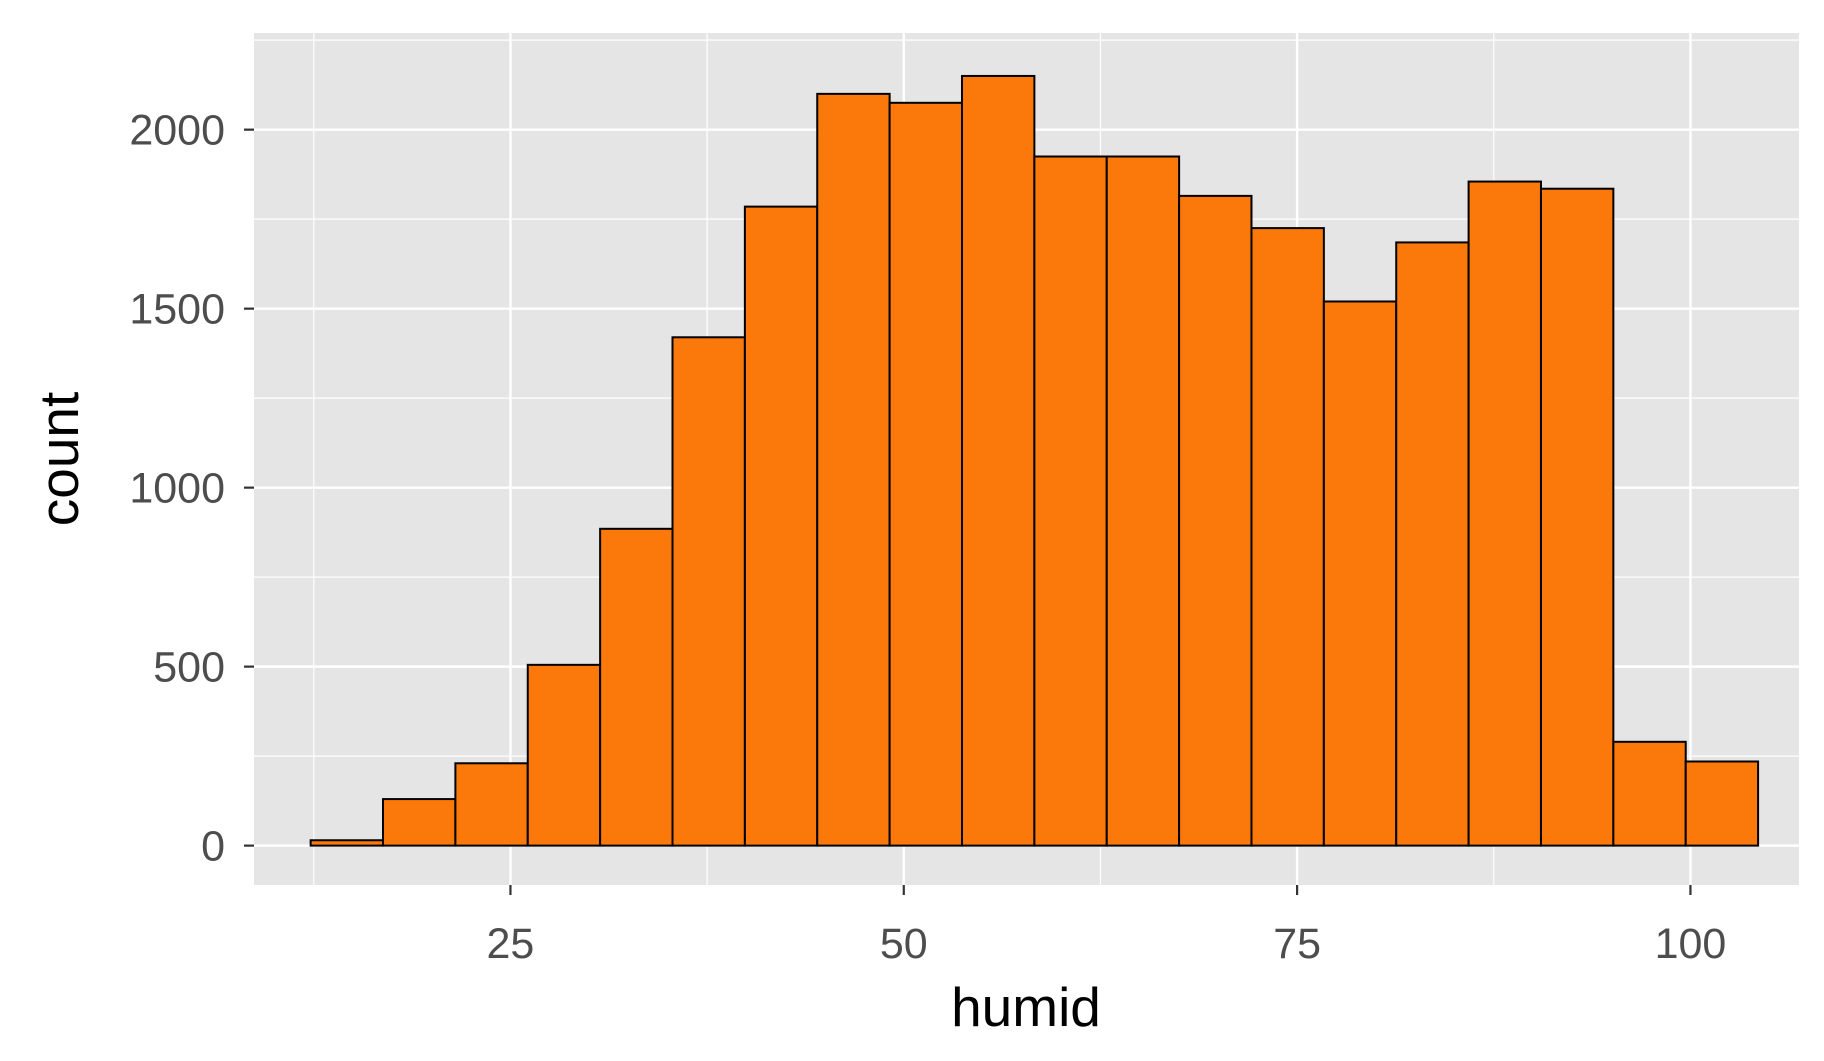 This screenshot has width=1824, height=1061. What do you see at coordinates (904, 944) in the screenshot?
I see `x-tick-label: 50` at bounding box center [904, 944].